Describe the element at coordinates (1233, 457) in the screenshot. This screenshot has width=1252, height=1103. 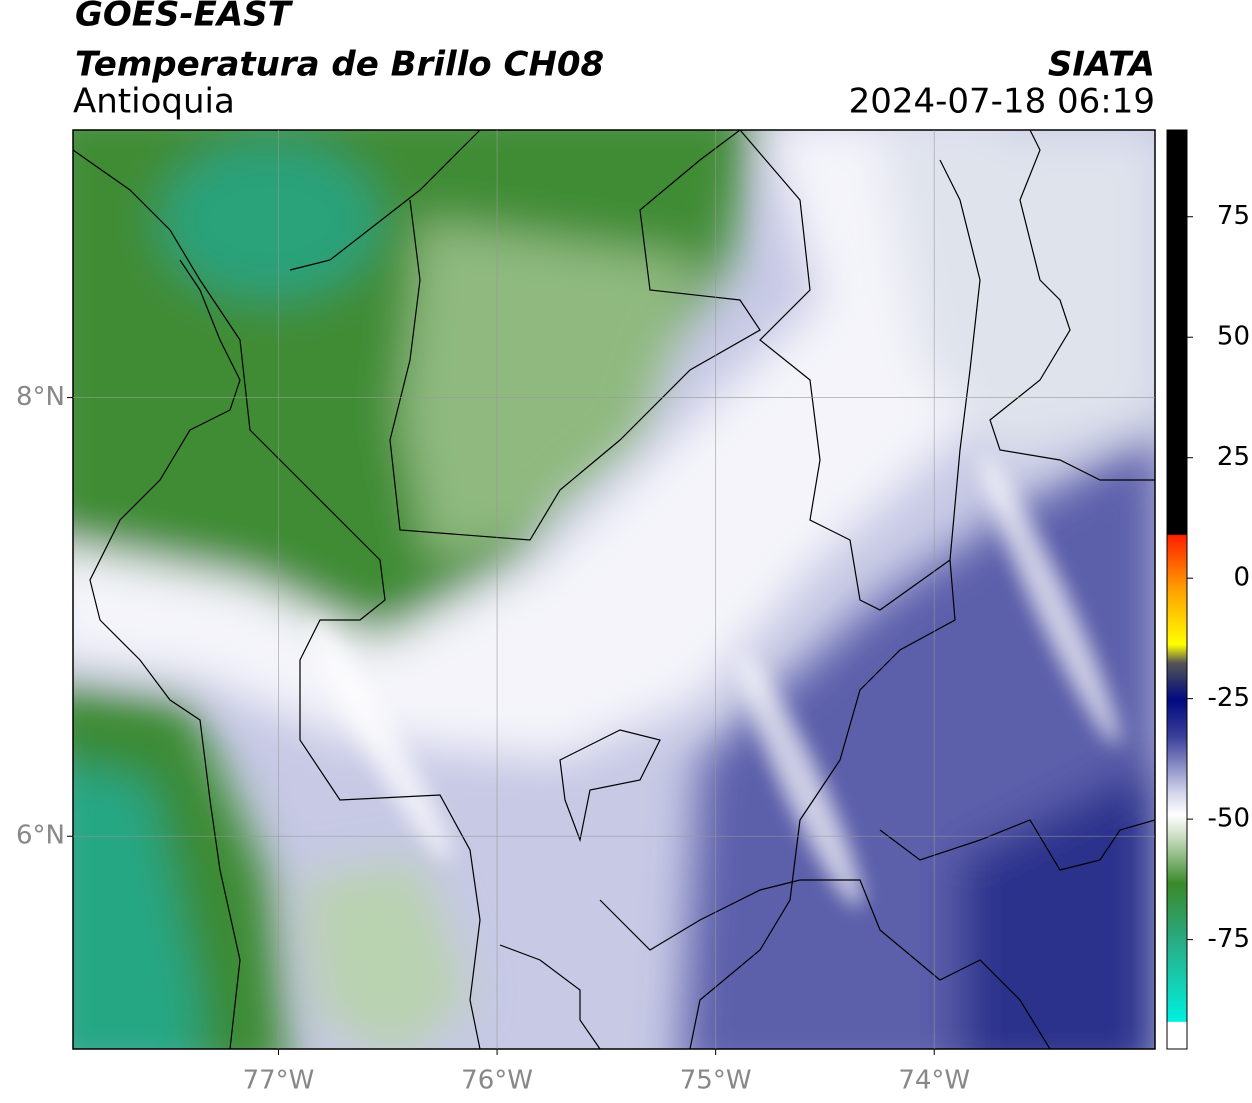
I see `colorbar-tick-label: 25` at that location.